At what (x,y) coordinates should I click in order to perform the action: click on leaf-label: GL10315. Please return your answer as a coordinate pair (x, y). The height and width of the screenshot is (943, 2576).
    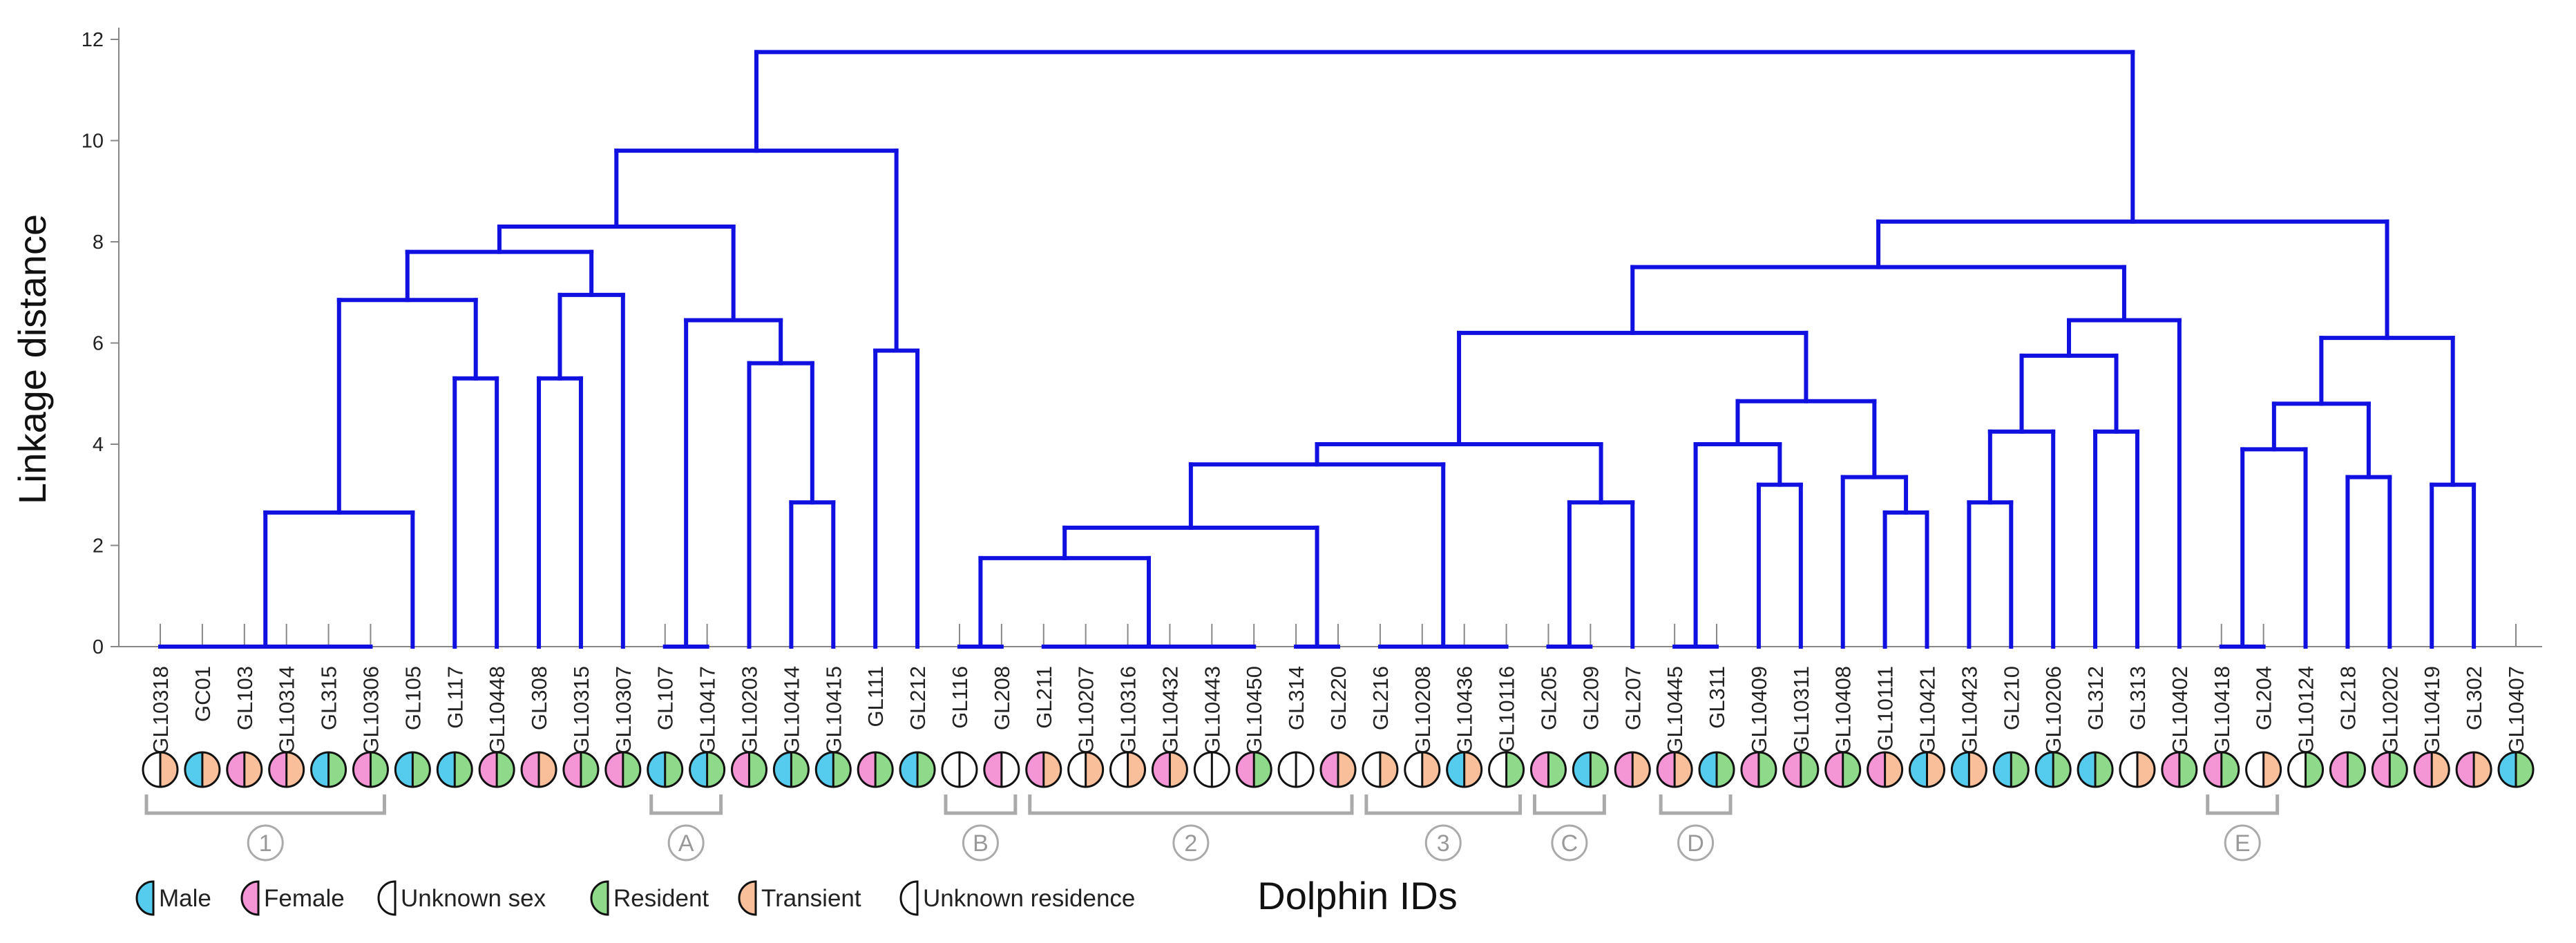
    Looking at the image, I should click on (581, 710).